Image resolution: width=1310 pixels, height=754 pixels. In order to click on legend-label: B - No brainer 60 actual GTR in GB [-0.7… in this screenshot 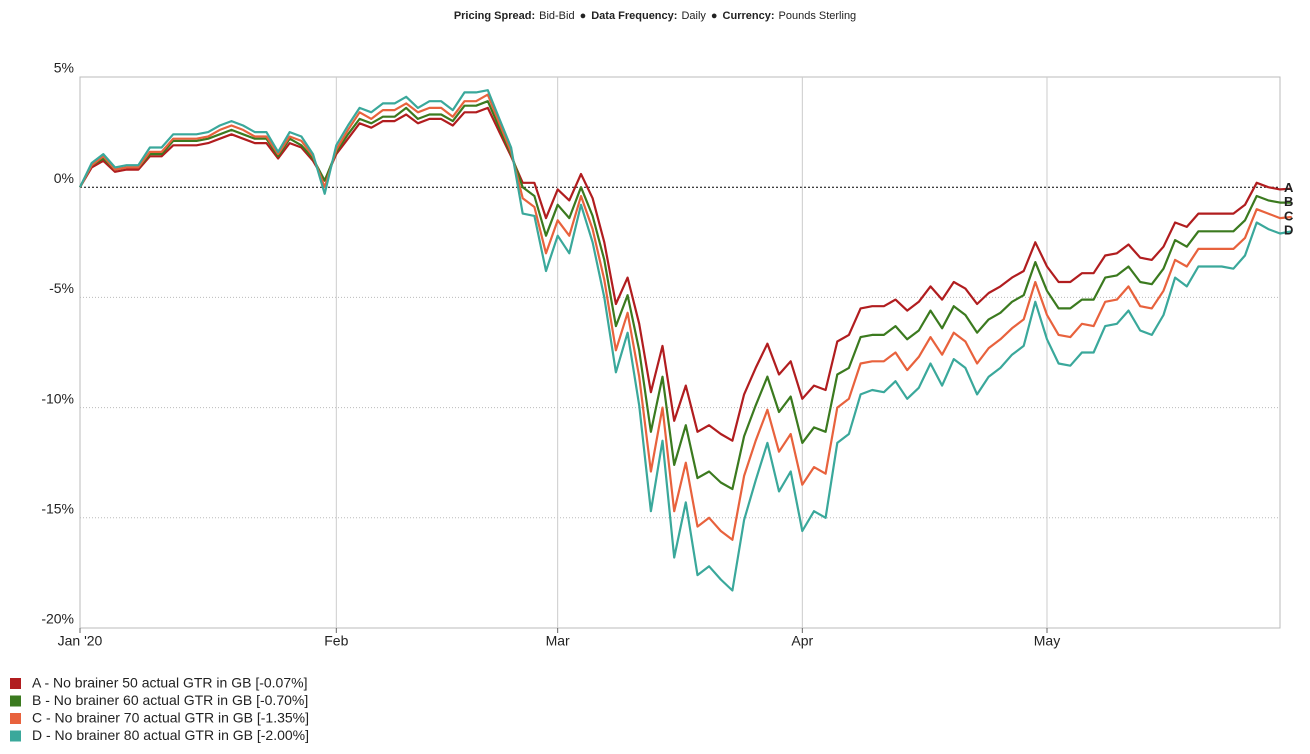, I will do `click(170, 700)`.